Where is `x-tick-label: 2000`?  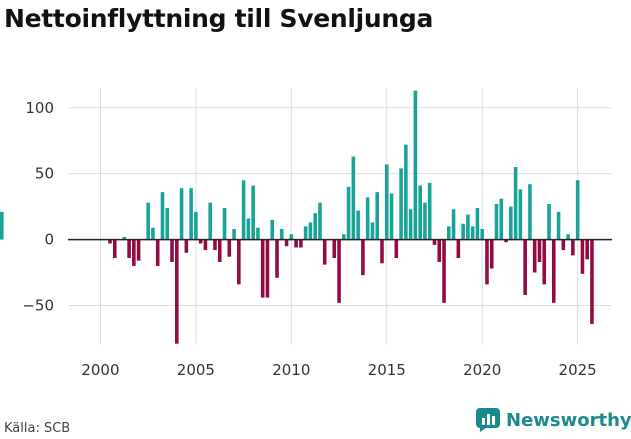
x-tick-label: 2000 is located at coordinates (100, 370).